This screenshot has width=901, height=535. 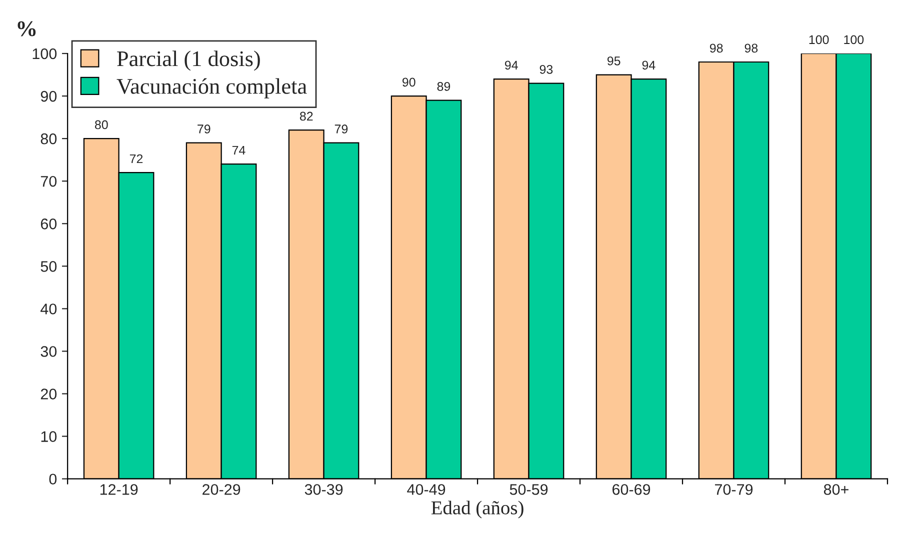 I want to click on x-tick-label: 20-29, so click(x=221, y=489).